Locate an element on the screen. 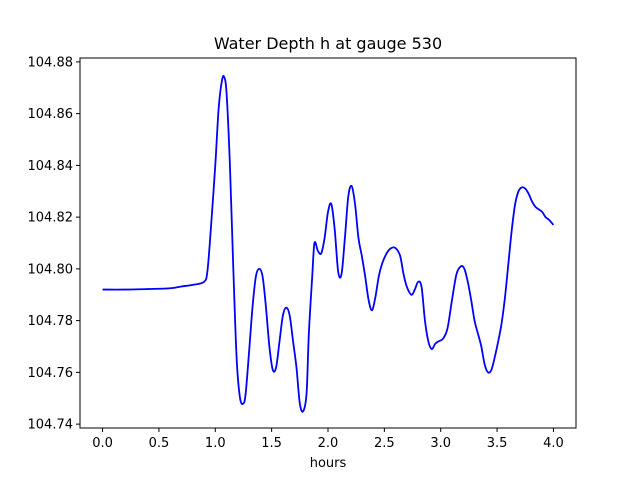 The height and width of the screenshot is (480, 640). y-tick-label: 104.82 is located at coordinates (51, 218).